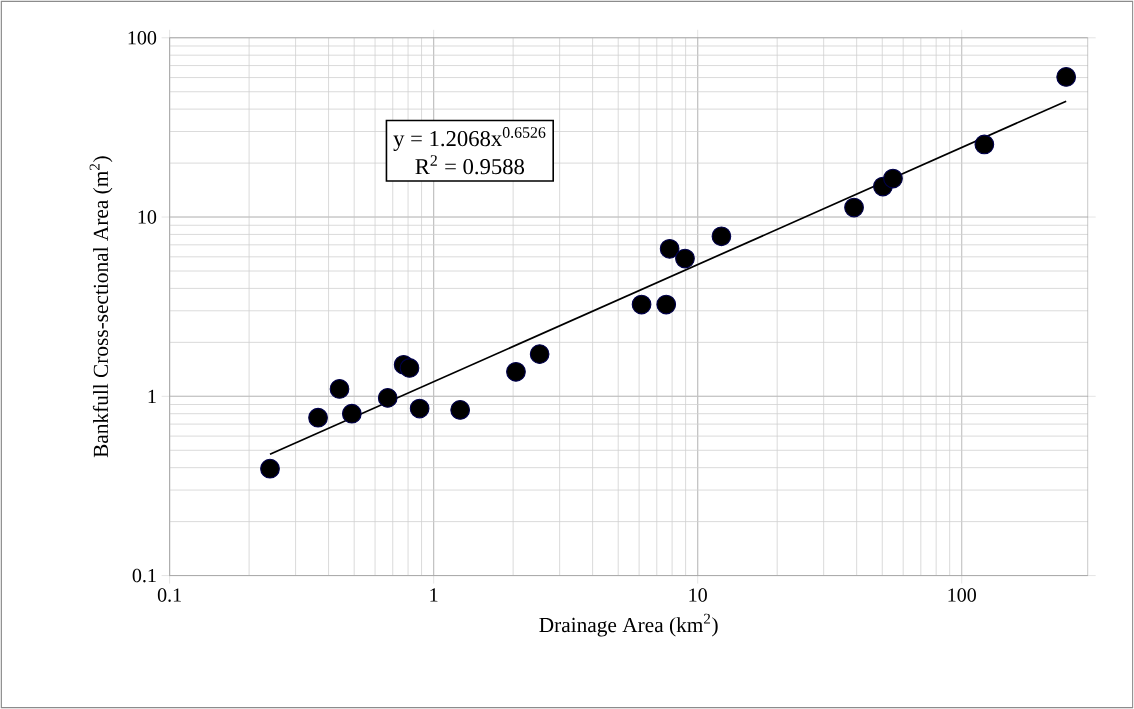 The image size is (1134, 709). What do you see at coordinates (434, 595) in the screenshot?
I see `x-tick-label: 1` at bounding box center [434, 595].